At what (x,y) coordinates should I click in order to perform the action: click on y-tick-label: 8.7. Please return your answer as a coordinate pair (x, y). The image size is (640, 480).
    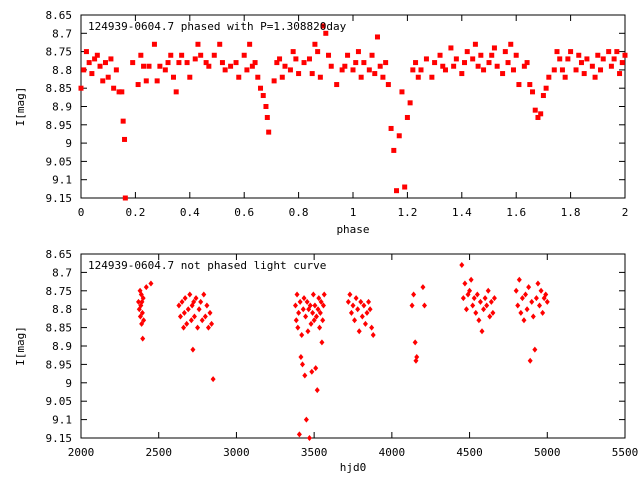
    Looking at the image, I should click on (62, 33).